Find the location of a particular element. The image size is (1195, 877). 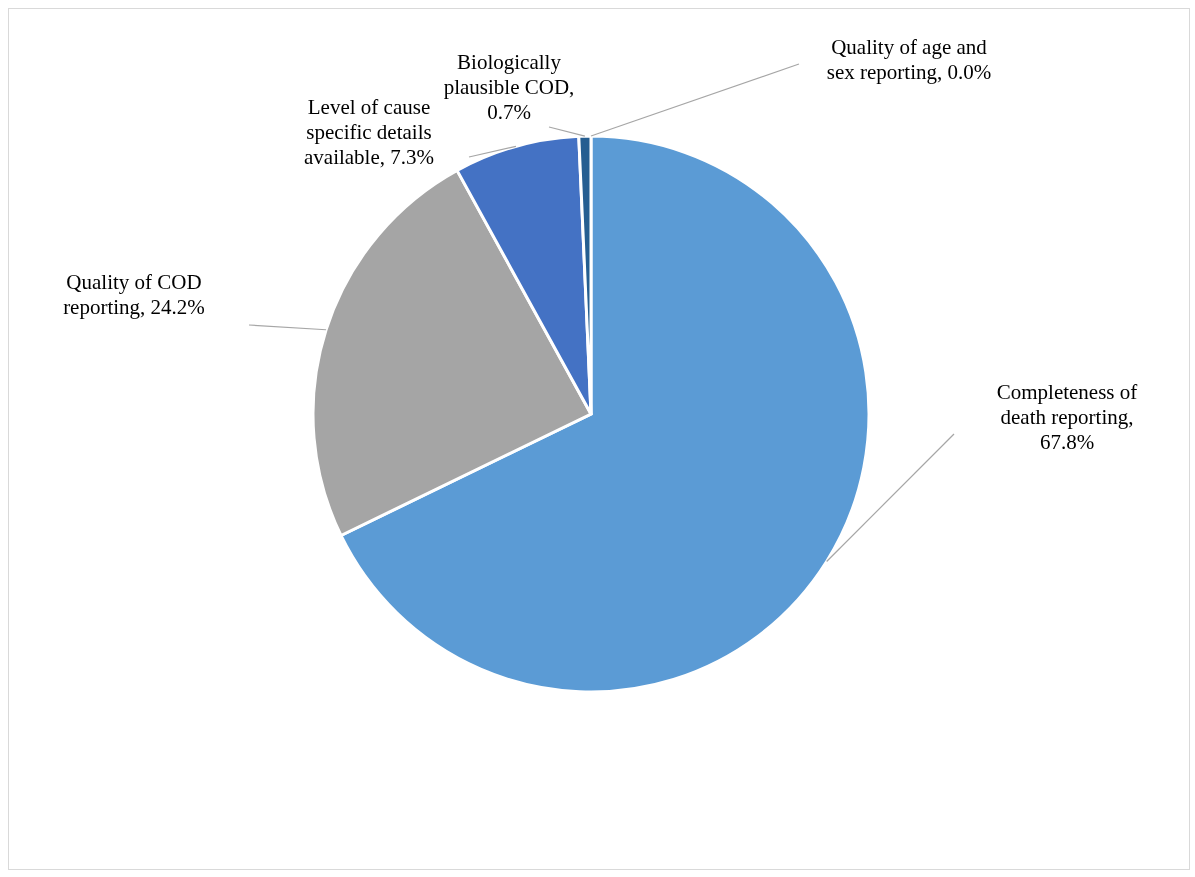

slice-label: Biologically plausible COD, 0.7% is located at coordinates (509, 87).